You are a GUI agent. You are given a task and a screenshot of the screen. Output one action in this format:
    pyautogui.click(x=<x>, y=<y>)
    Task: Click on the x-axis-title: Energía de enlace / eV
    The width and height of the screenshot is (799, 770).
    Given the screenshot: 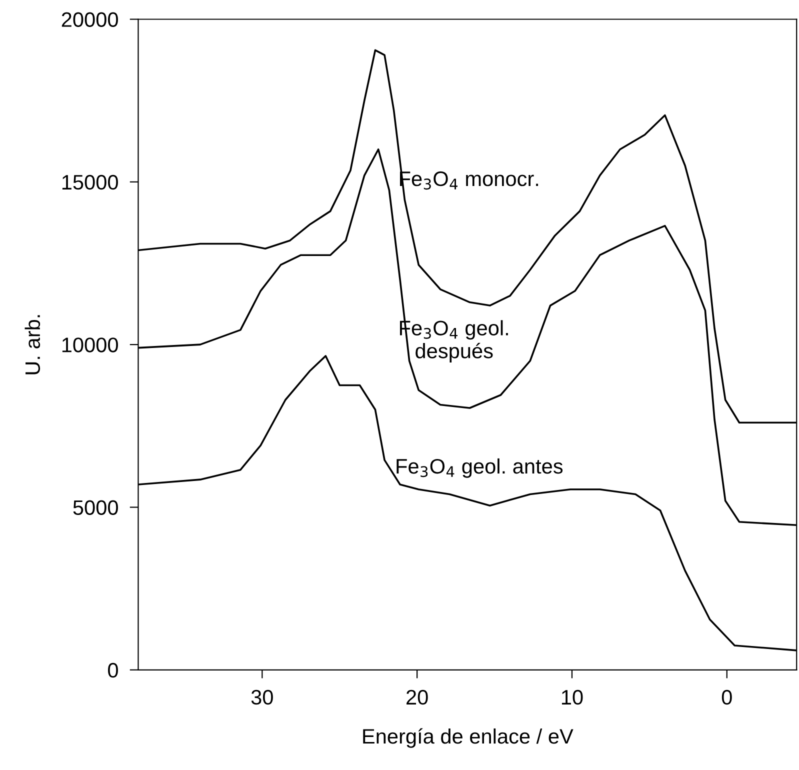 What is the action you would take?
    pyautogui.click(x=468, y=738)
    